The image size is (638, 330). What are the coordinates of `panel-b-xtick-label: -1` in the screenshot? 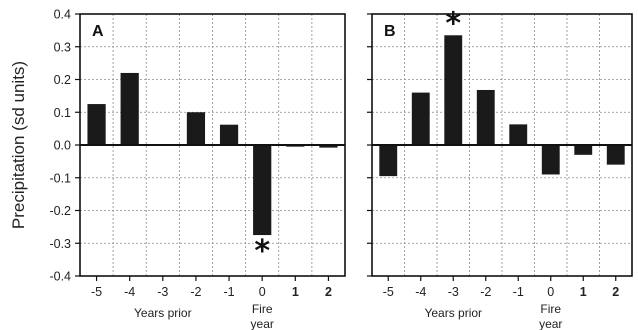 It's located at (518, 292).